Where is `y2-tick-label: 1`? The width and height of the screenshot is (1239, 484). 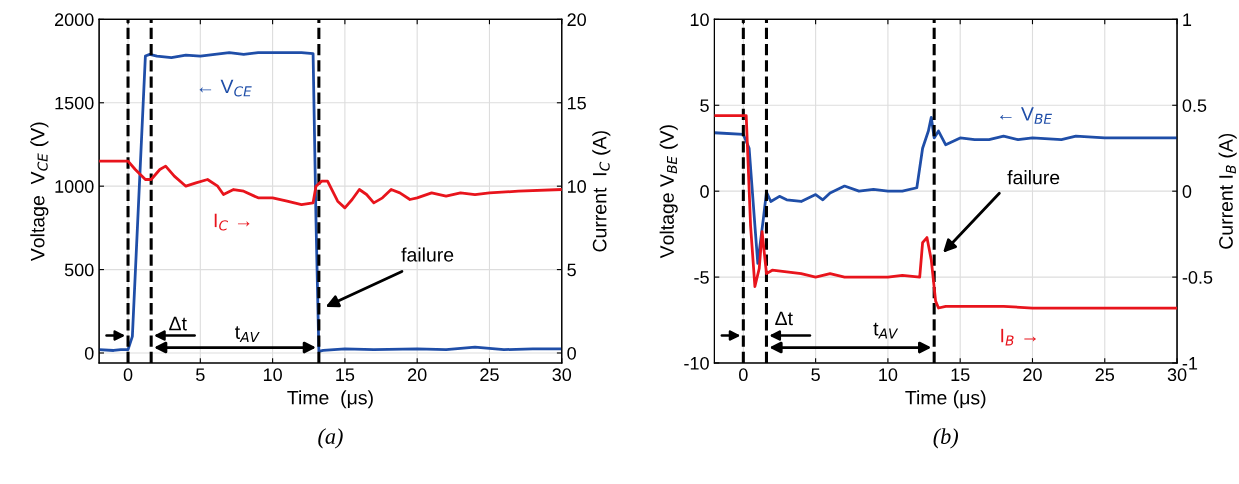 y2-tick-label: 1 is located at coordinates (1187, 19).